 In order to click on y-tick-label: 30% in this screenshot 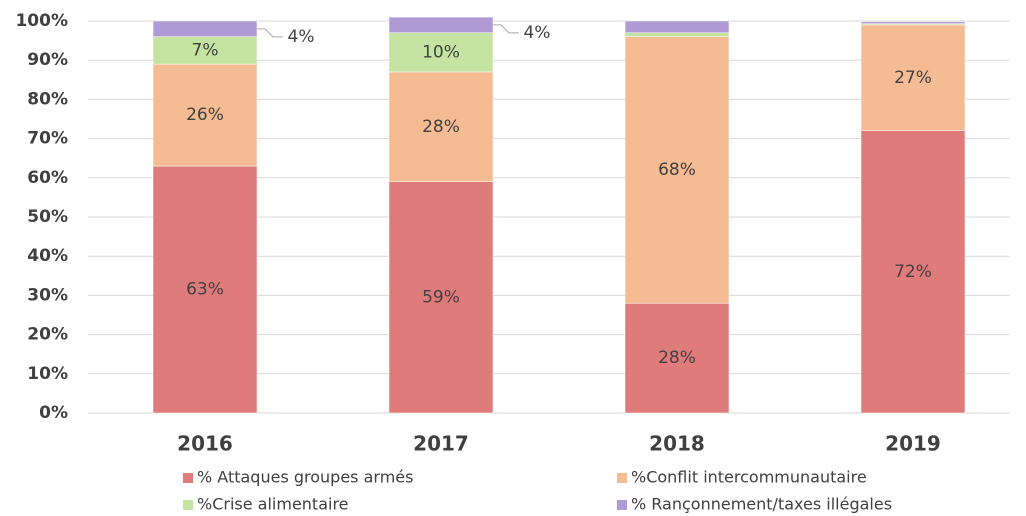, I will do `click(47, 295)`.